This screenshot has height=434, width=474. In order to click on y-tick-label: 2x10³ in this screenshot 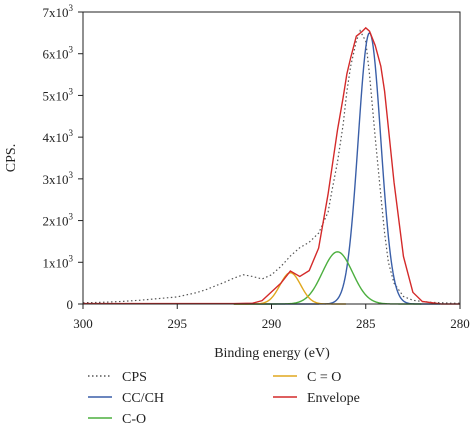, I will do `click(58, 220)`.